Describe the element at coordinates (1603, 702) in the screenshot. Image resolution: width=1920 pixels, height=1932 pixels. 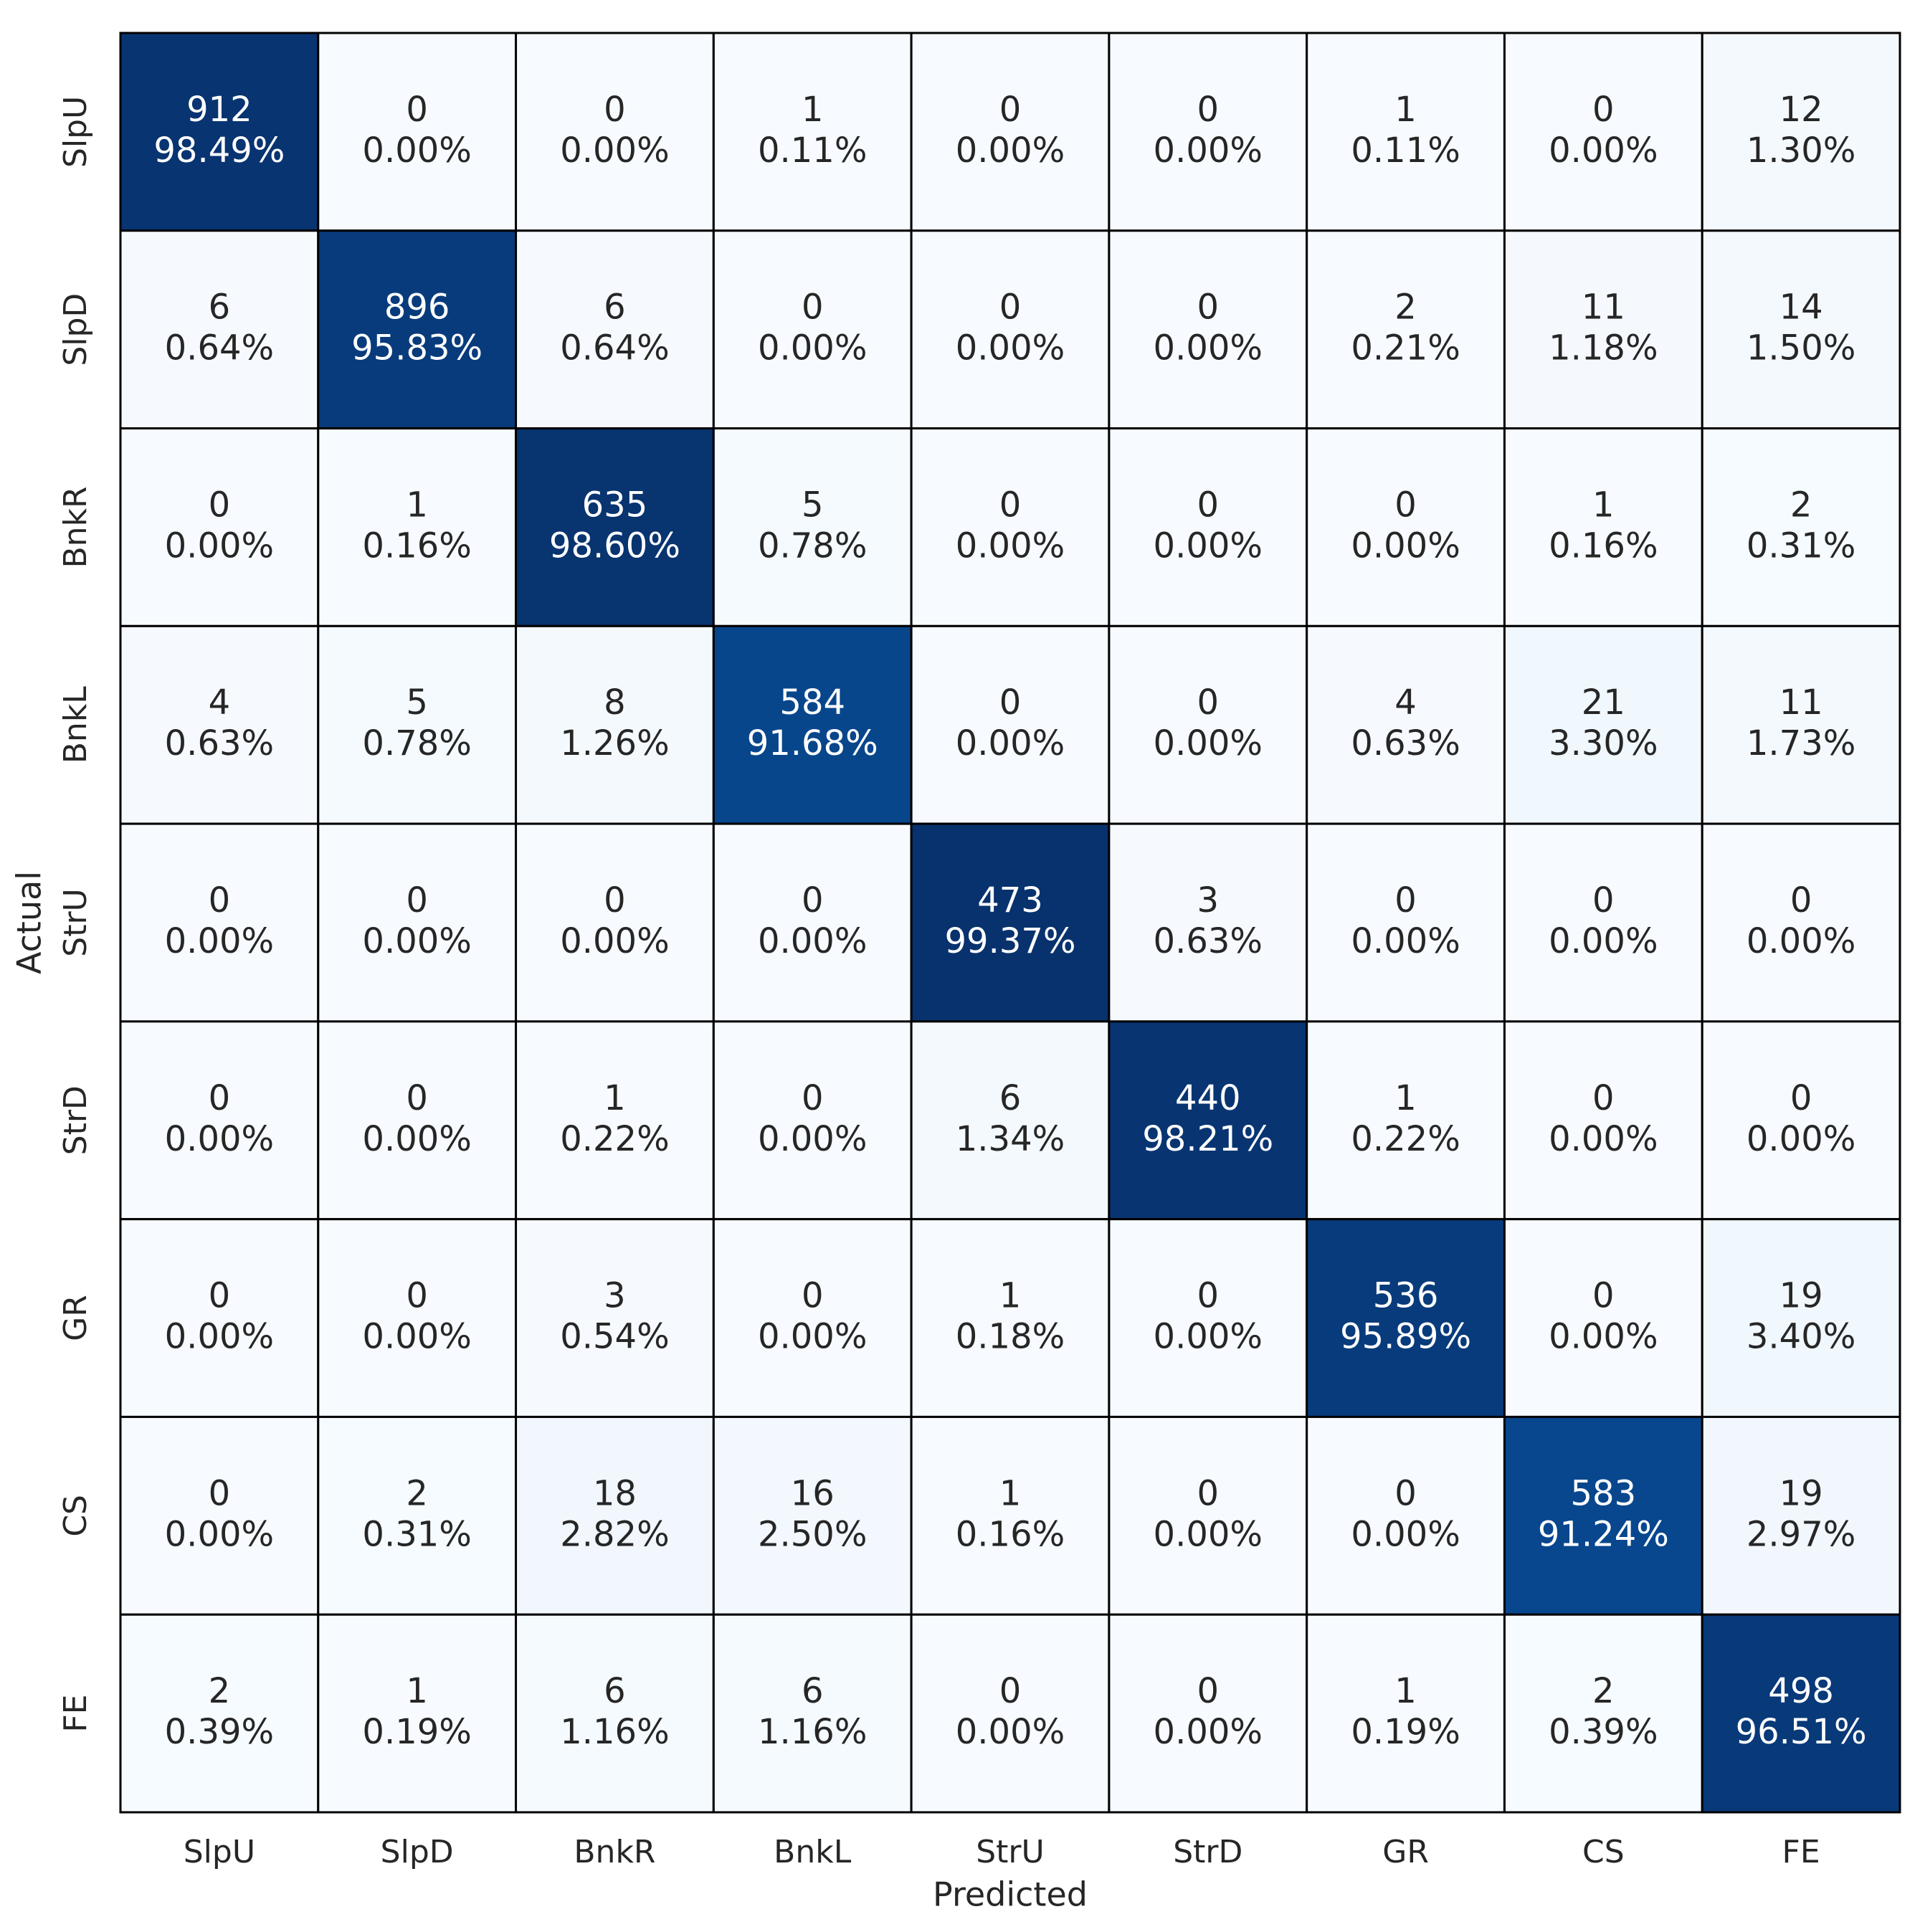
I see `cell-count: 21` at that location.